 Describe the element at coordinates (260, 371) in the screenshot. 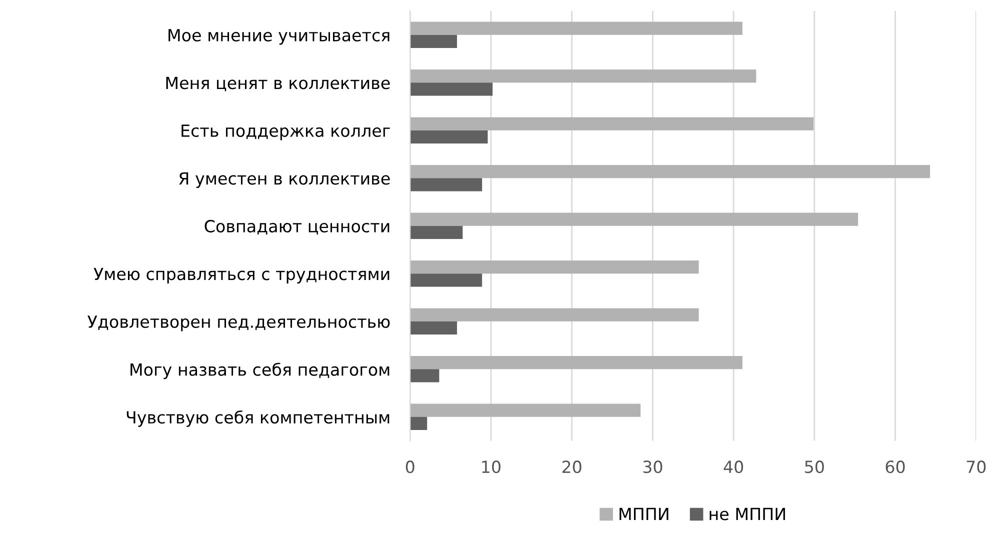

I see `y-tick-label: Могу назвать себя педагогом` at that location.